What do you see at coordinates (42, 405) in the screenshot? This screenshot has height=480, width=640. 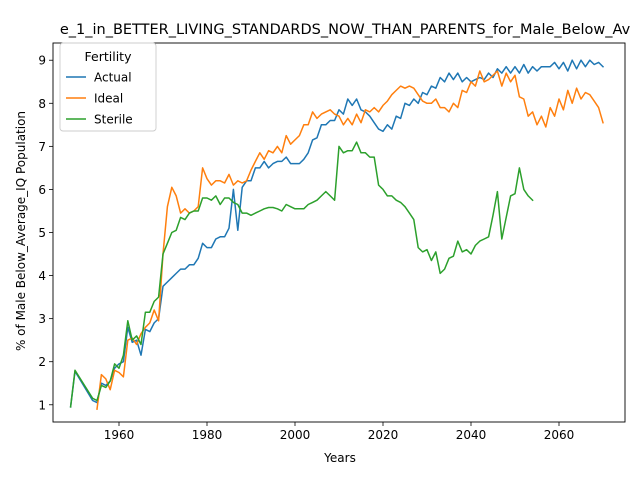 I see `y-tick-label: 1` at bounding box center [42, 405].